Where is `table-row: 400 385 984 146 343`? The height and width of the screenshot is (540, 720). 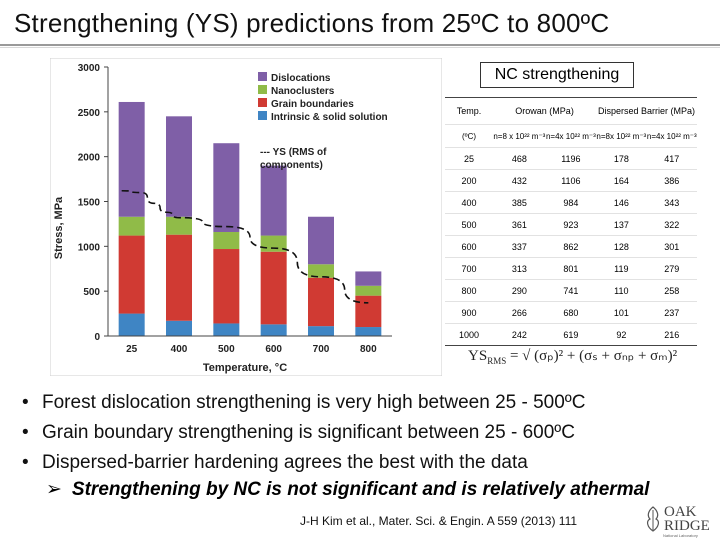
table-row: 400 385 984 146 343 is located at coordinates (571, 202).